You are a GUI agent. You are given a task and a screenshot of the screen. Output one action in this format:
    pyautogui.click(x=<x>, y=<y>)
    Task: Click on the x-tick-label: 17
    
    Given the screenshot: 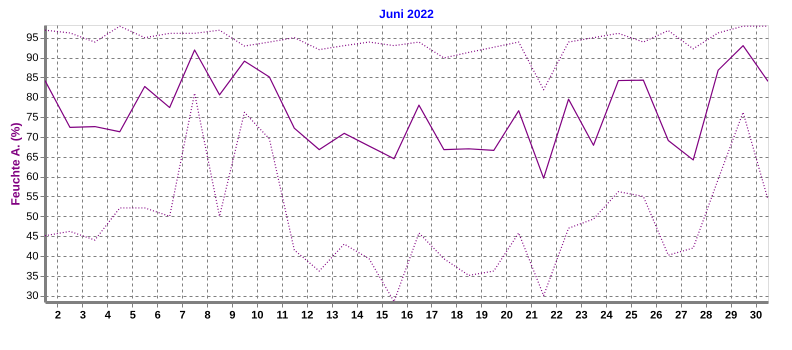 What is the action you would take?
    pyautogui.click(x=432, y=316)
    